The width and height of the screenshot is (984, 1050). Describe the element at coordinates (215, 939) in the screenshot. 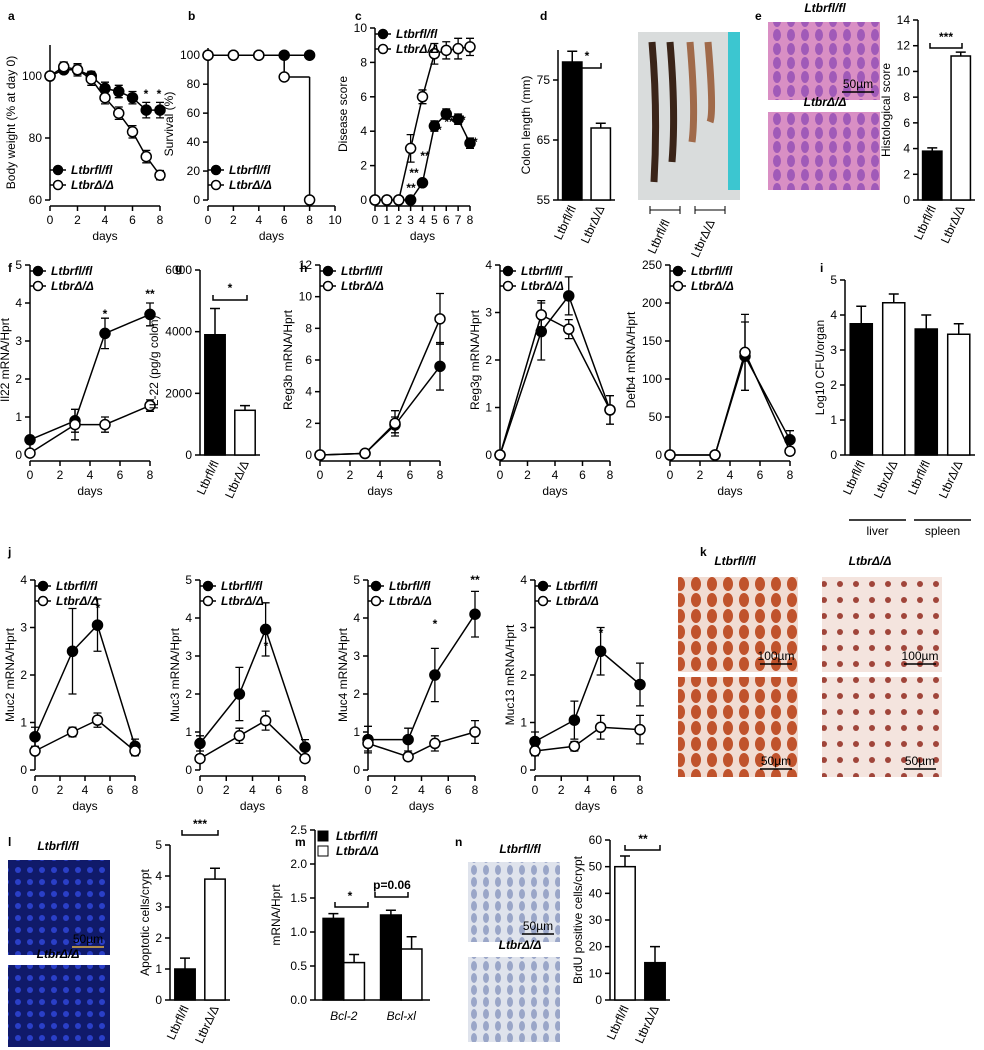

I see `bar` at that location.